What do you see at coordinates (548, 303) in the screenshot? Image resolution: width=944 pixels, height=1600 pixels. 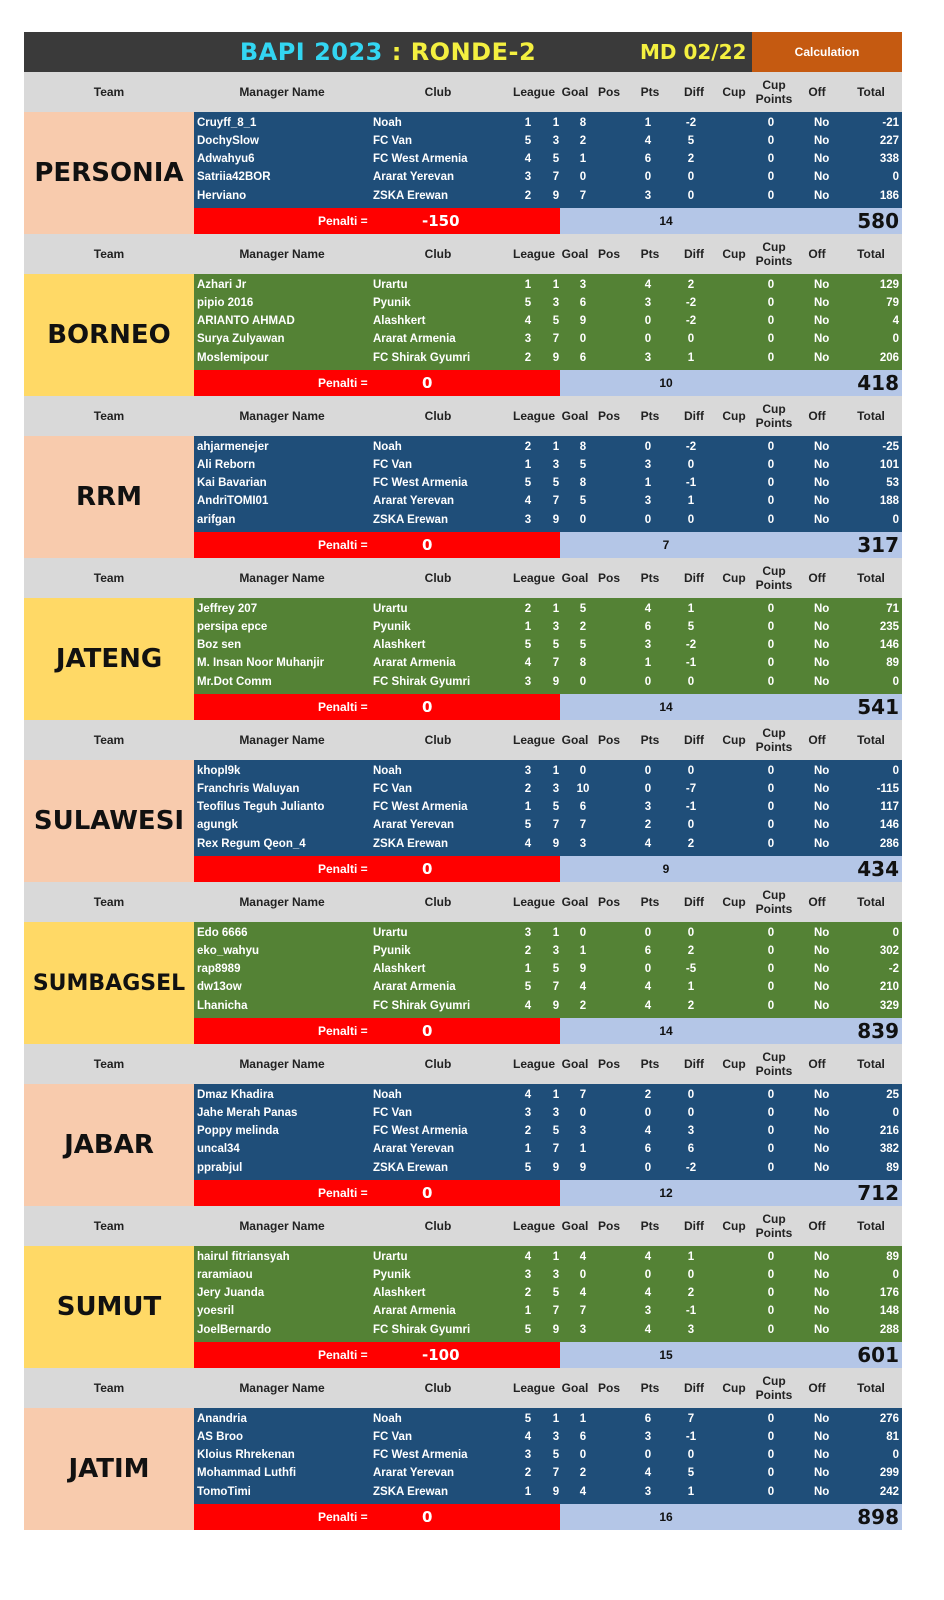 I see `table-row: pipio 2016 Pyunik 5 3 6 3 -2 0 No 79` at bounding box center [548, 303].